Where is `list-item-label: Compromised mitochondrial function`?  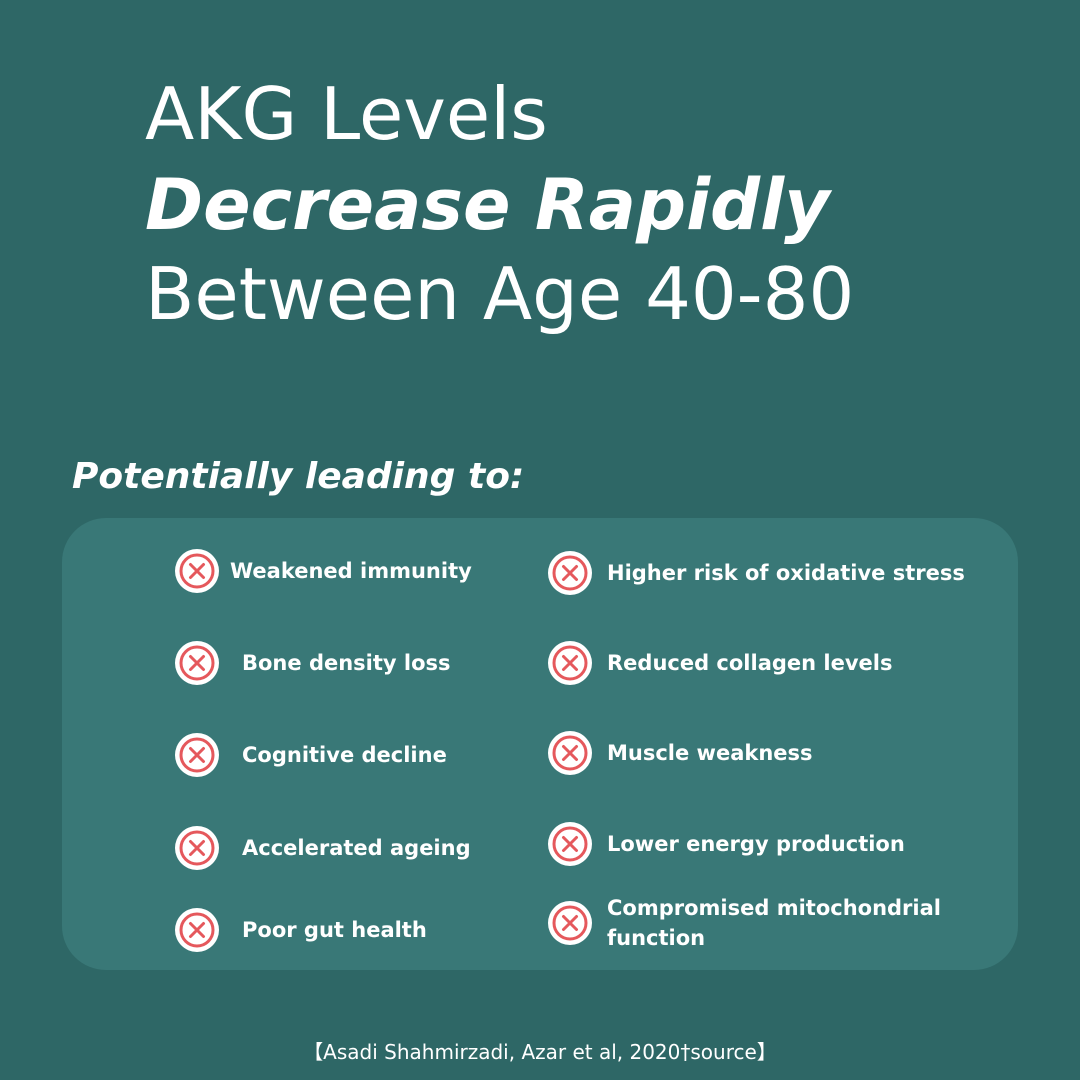
list-item-label: Compromised mitochondrial function is located at coordinates (774, 923).